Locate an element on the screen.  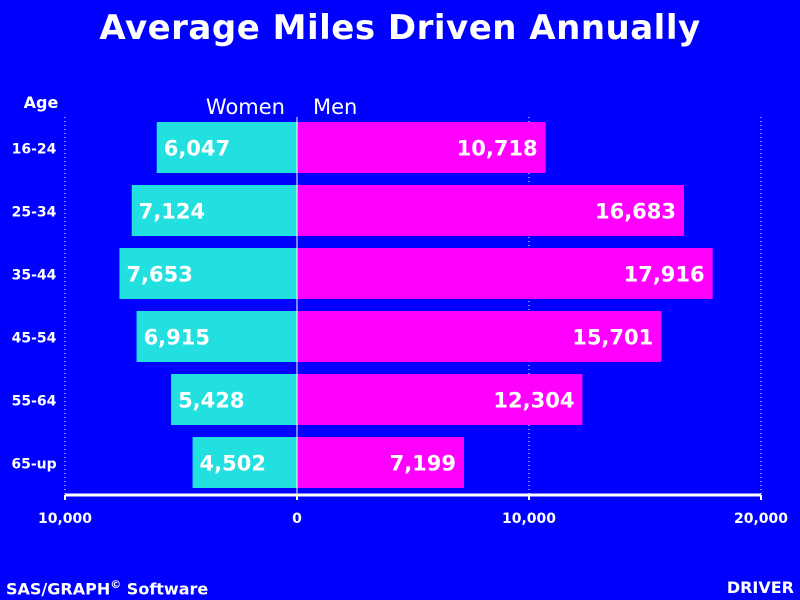
data-label-women: 7,124 is located at coordinates (172, 212).